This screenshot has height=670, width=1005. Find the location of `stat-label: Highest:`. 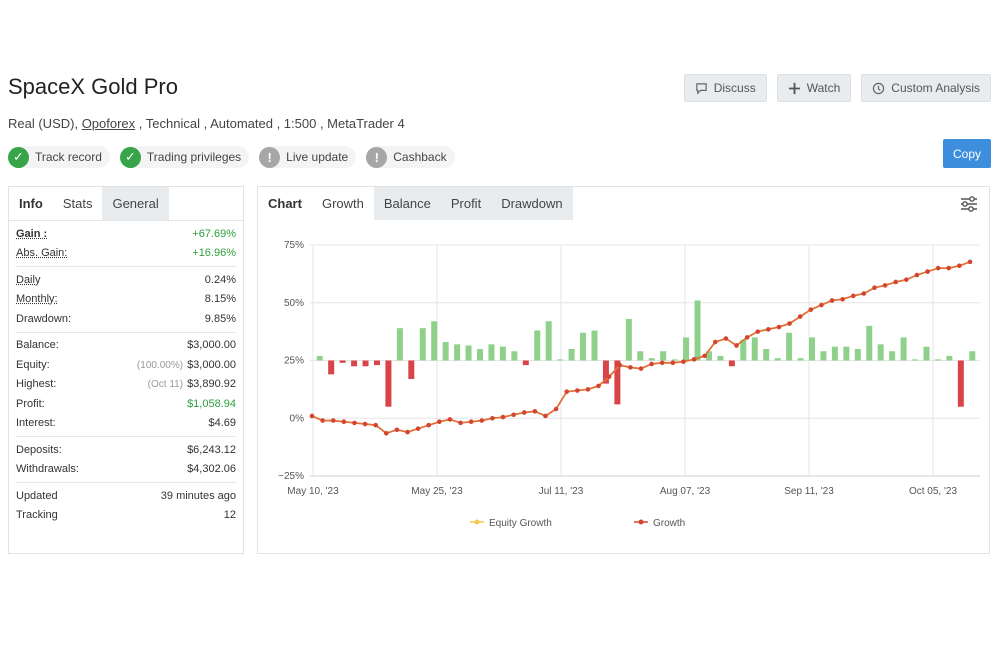

stat-label: Highest: is located at coordinates (36, 384).